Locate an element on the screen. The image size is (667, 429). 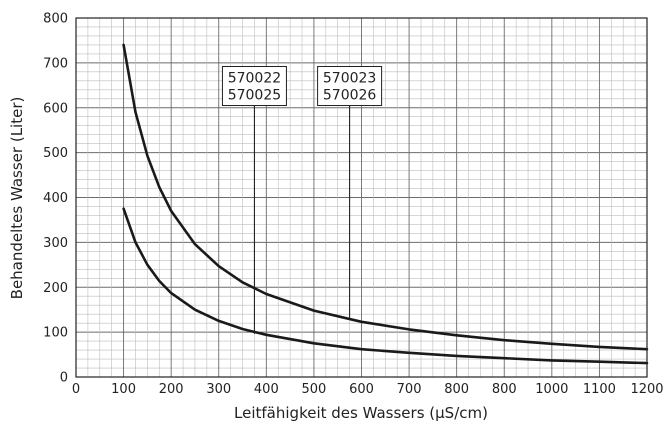
y-tick-label: 0 is located at coordinates (64, 378).